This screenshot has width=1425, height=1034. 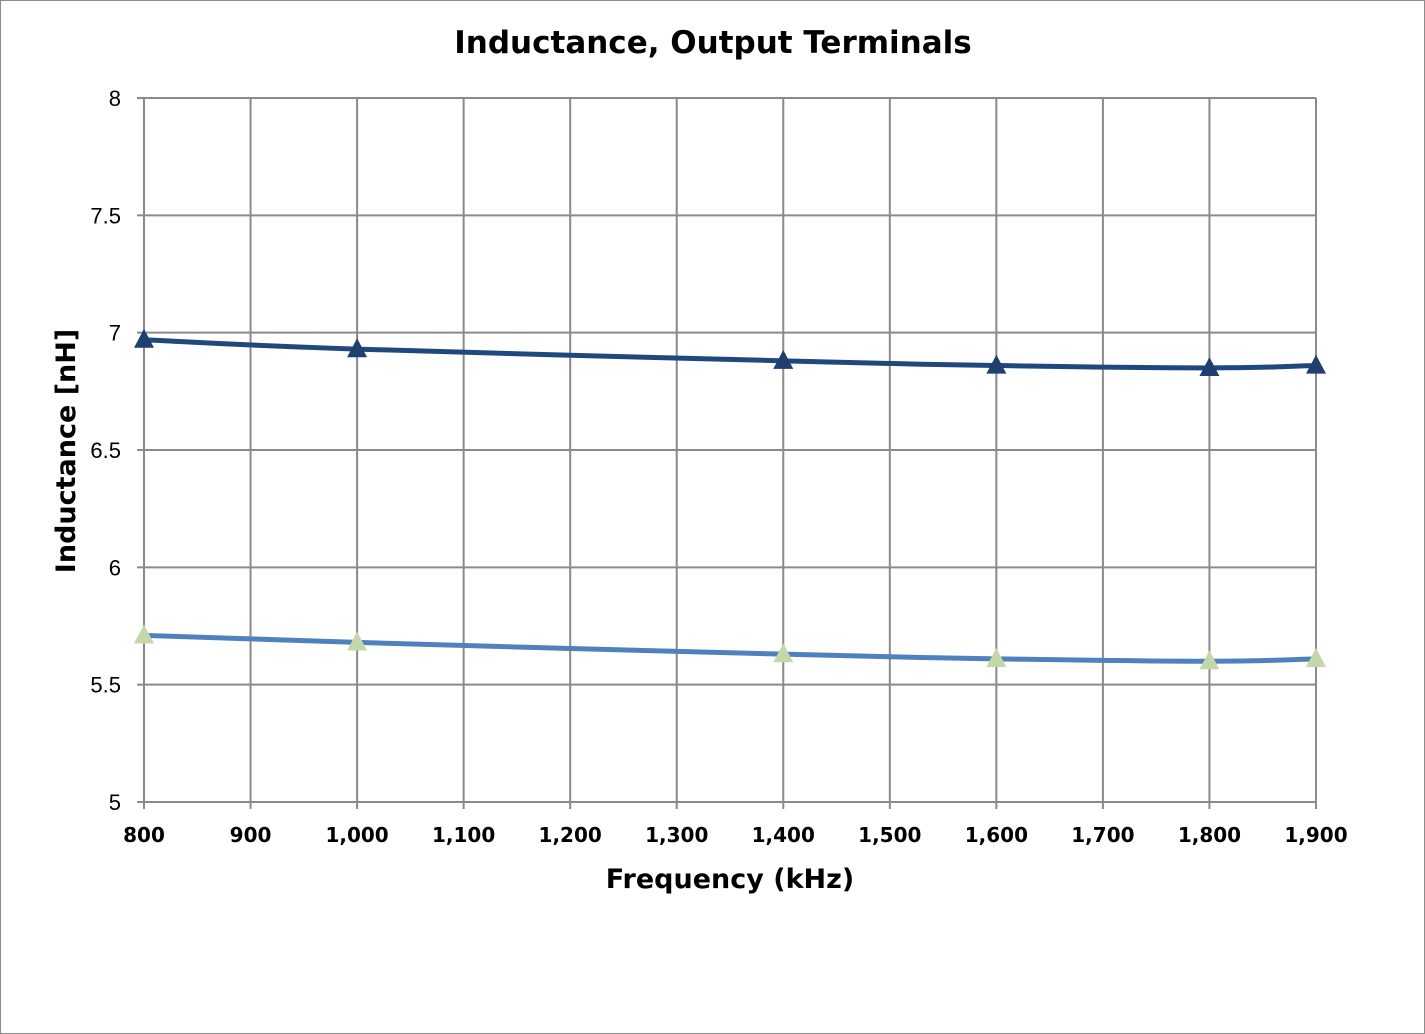 What do you see at coordinates (105, 215) in the screenshot?
I see `y-tick-label: 7.5` at bounding box center [105, 215].